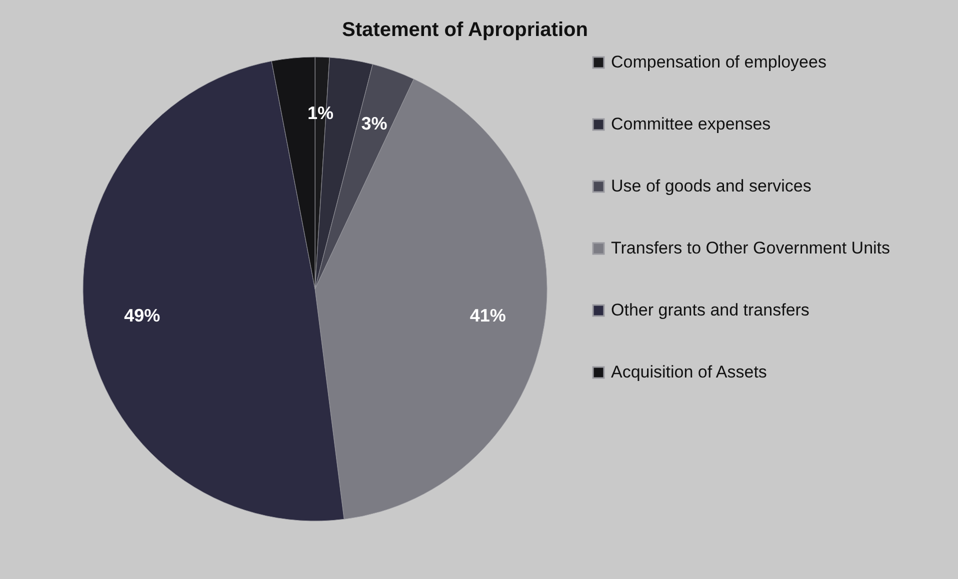 The image size is (958, 579). I want to click on legend-label: Use of goods and services, so click(711, 186).